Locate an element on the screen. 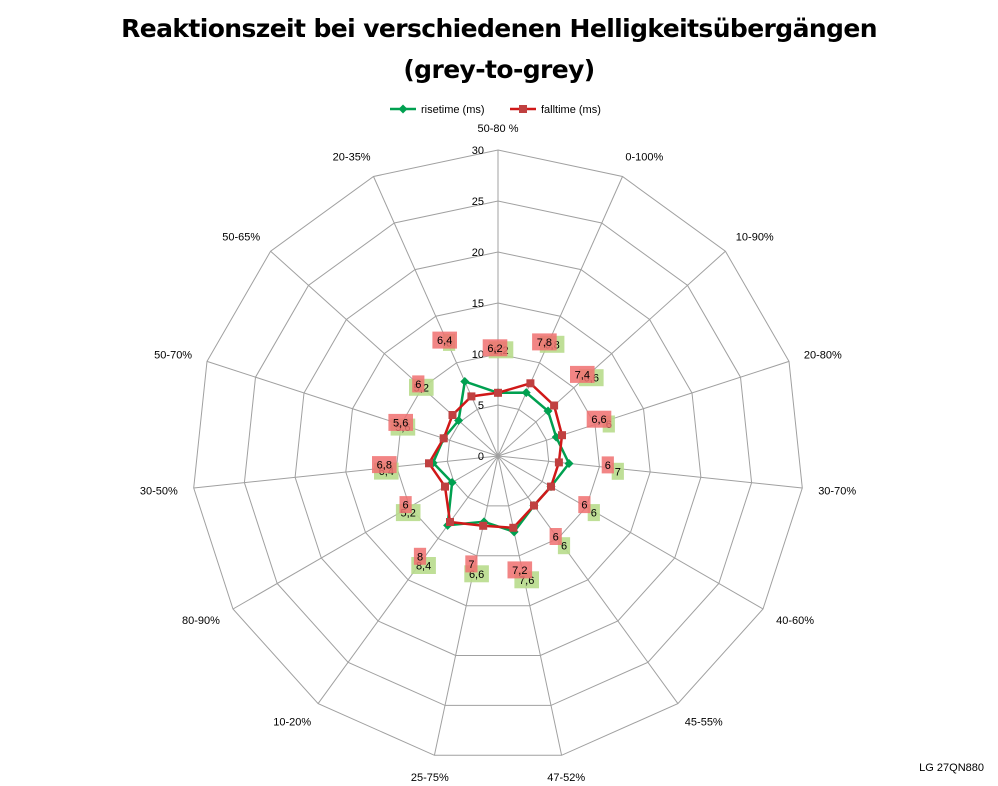 The height and width of the screenshot is (786, 998). category-label: 45-55% is located at coordinates (704, 722).